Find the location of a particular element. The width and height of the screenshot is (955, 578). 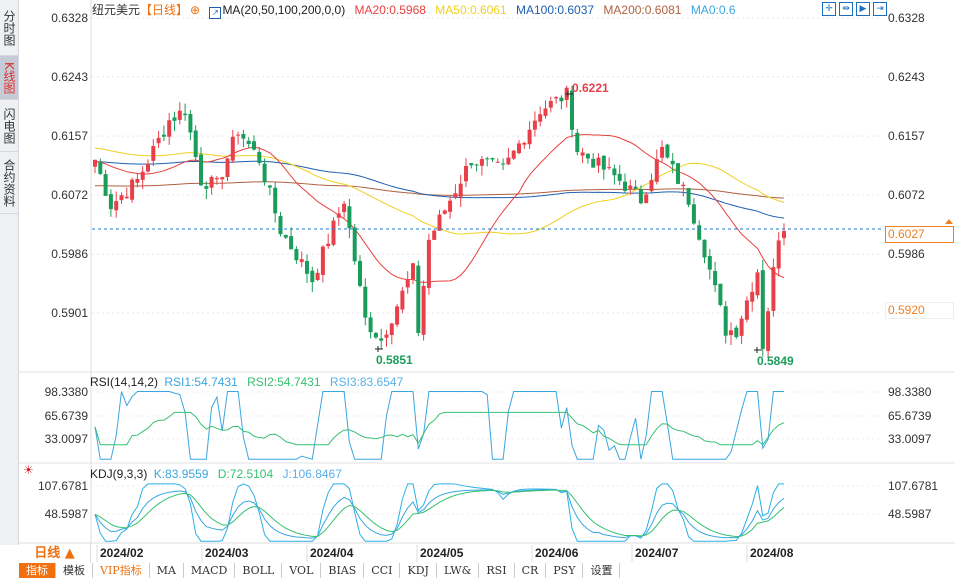

indicator-tab-4: MACD is located at coordinates (210, 570).